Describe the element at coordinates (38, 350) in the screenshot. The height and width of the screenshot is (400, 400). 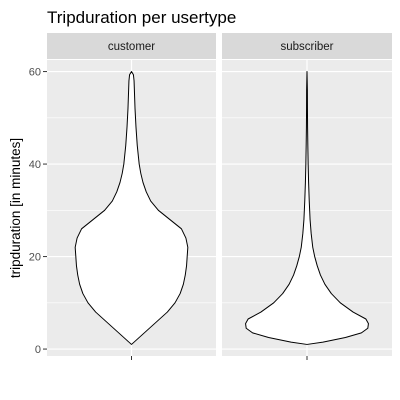
I see `y-tick-label: 0` at that location.